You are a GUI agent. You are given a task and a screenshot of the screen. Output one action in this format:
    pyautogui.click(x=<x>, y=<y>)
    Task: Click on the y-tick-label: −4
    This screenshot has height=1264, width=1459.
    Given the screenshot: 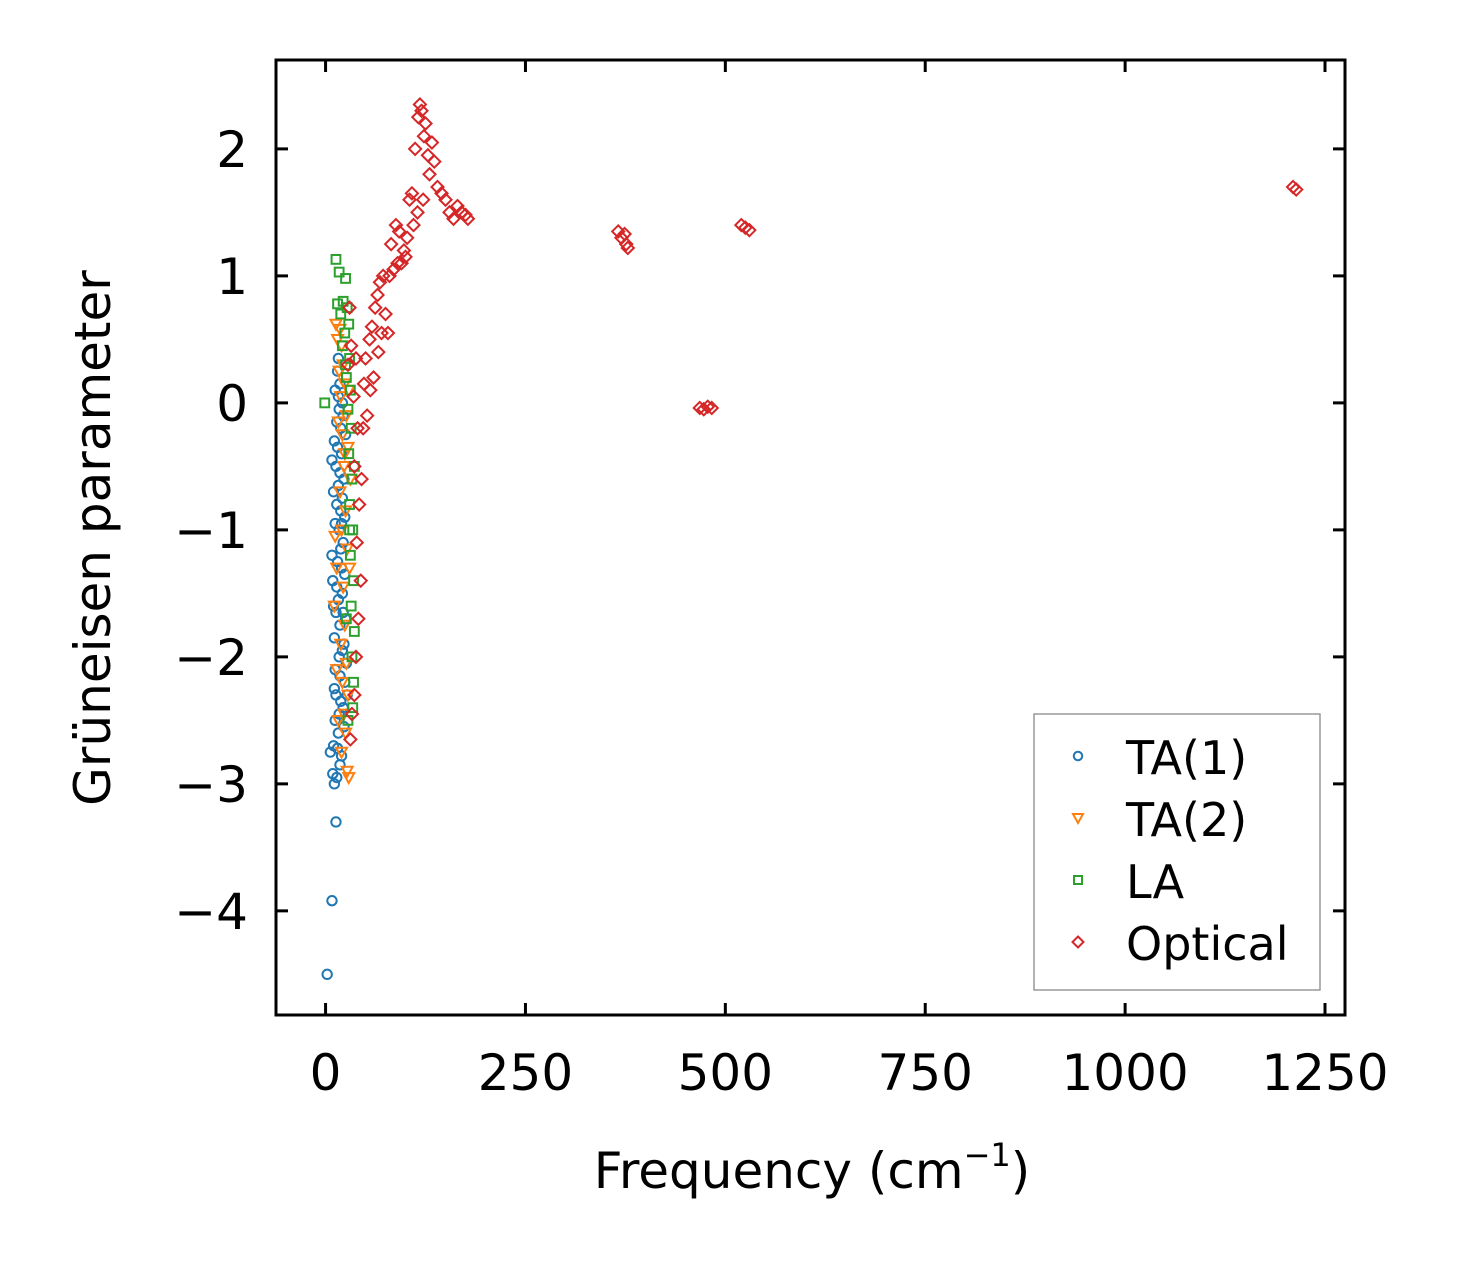 What is the action you would take?
    pyautogui.click(x=211, y=912)
    